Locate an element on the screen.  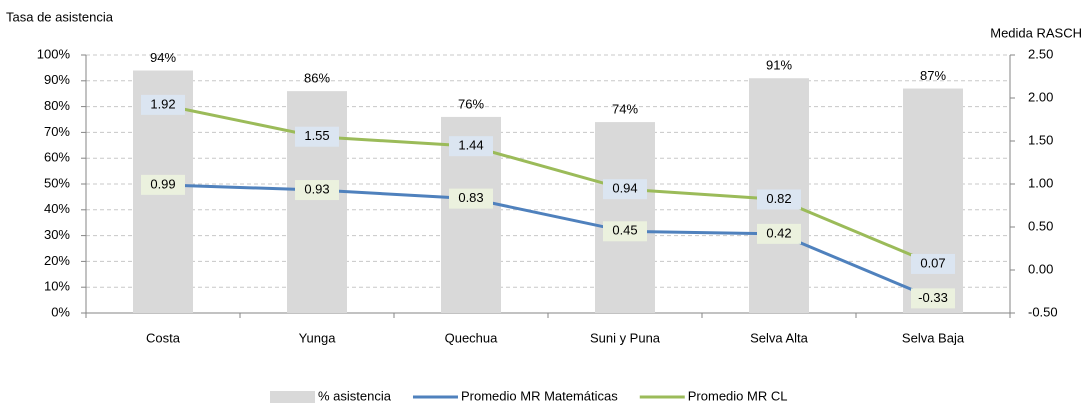
bar-value-label: 91% is located at coordinates (779, 65).